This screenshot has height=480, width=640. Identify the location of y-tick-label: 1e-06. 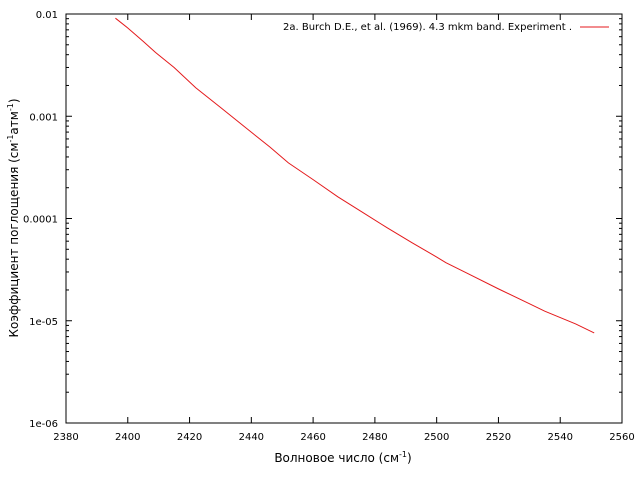
(43, 424).